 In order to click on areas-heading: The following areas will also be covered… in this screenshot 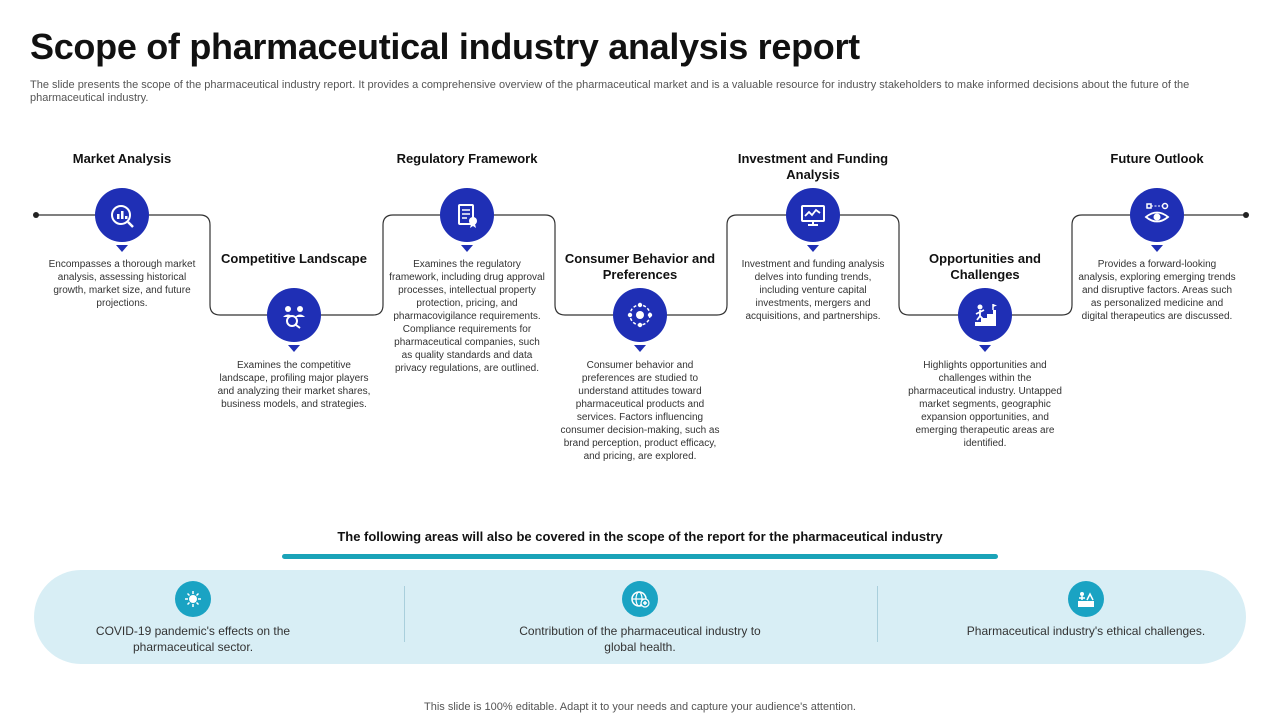, I will do `click(640, 536)`.